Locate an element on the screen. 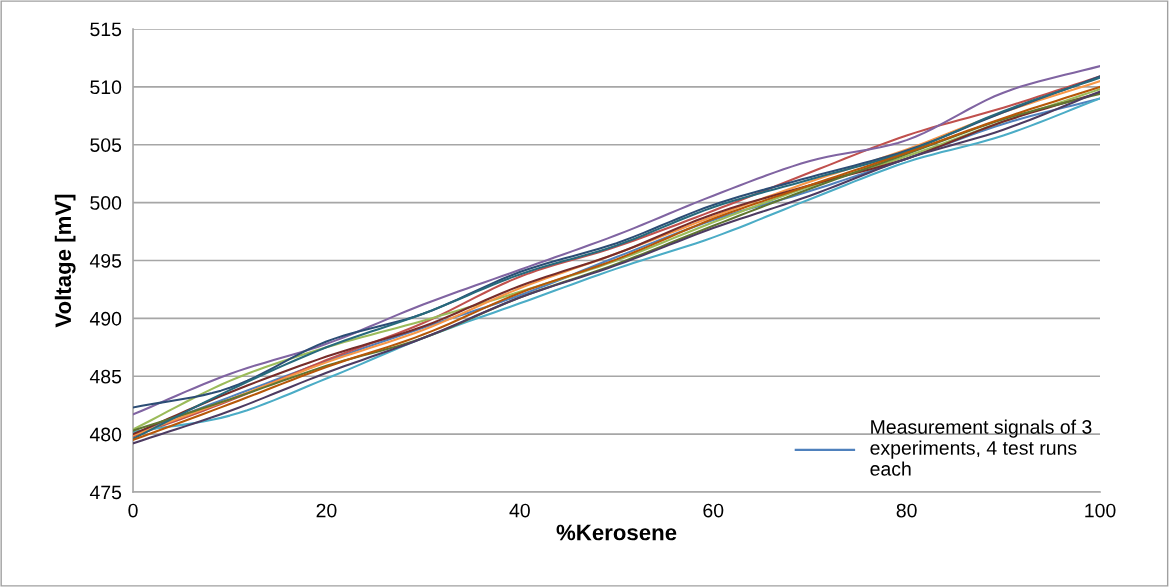 The image size is (1170, 587). y-tick-label: 500 is located at coordinates (106, 203).